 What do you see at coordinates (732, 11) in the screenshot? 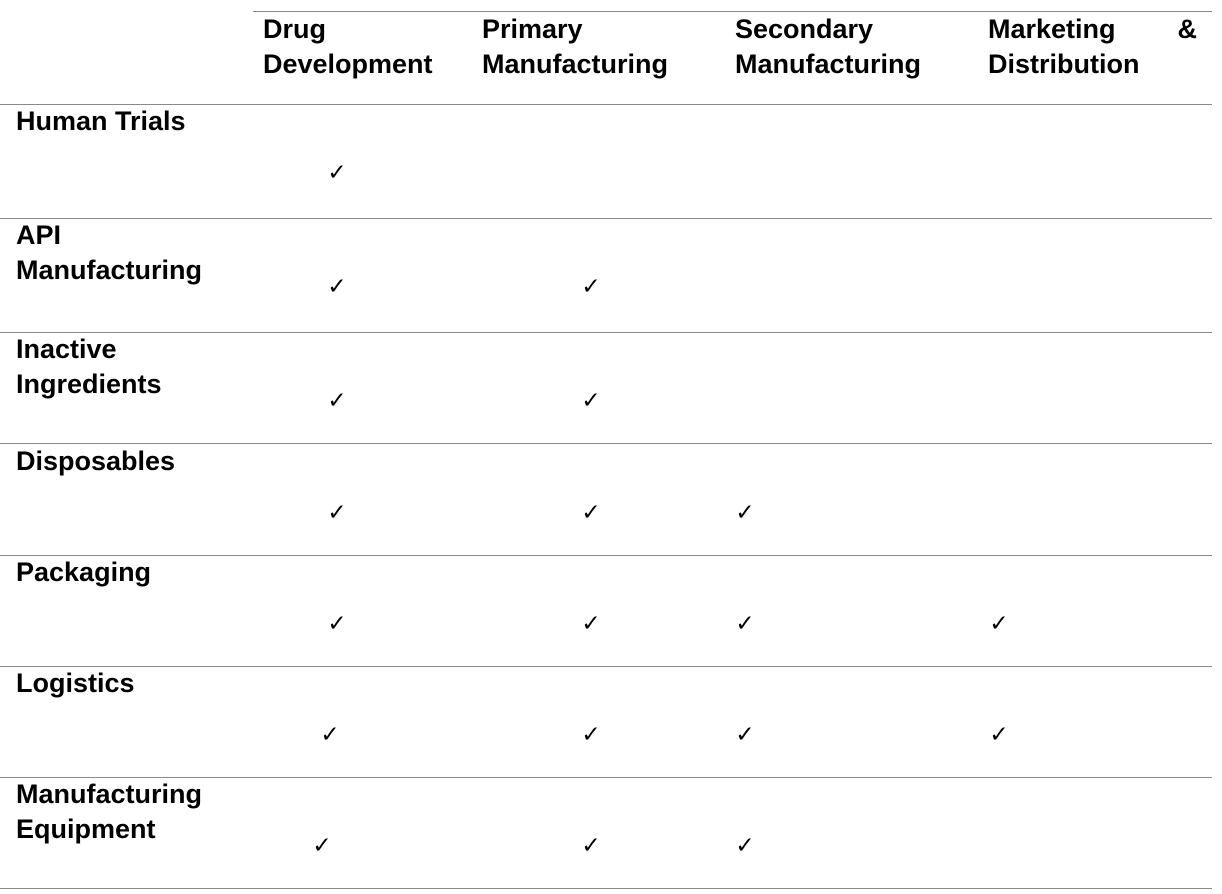
I see `rule-top` at bounding box center [732, 11].